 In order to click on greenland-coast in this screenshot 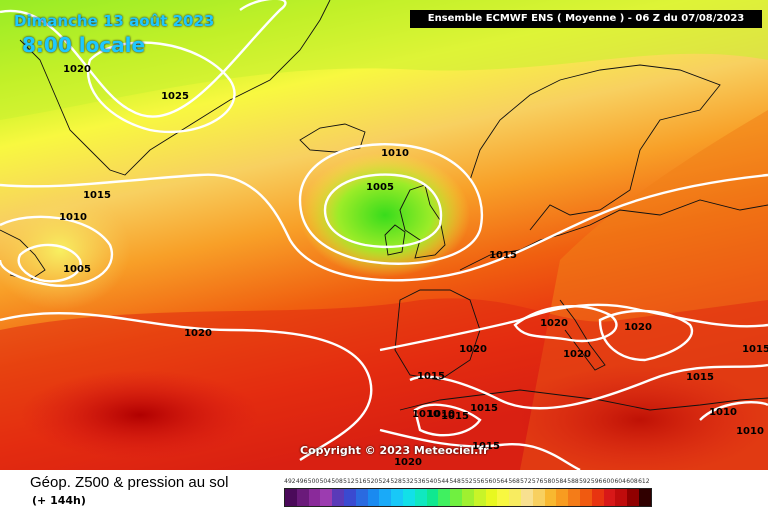, I will do `click(175, 88)`.